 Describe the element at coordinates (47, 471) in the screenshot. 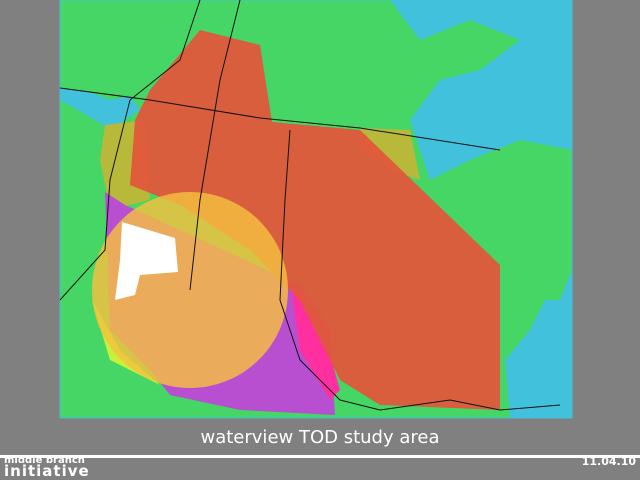

I see `org-name: initiative` at that location.